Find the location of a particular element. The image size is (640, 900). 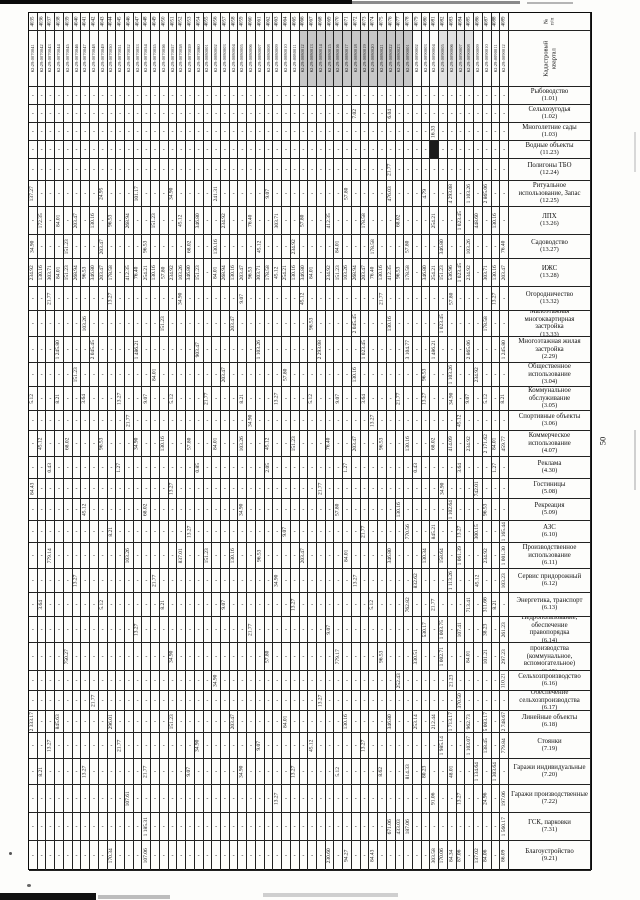

rotated-text: 91.06 is located at coordinates (433, 798).